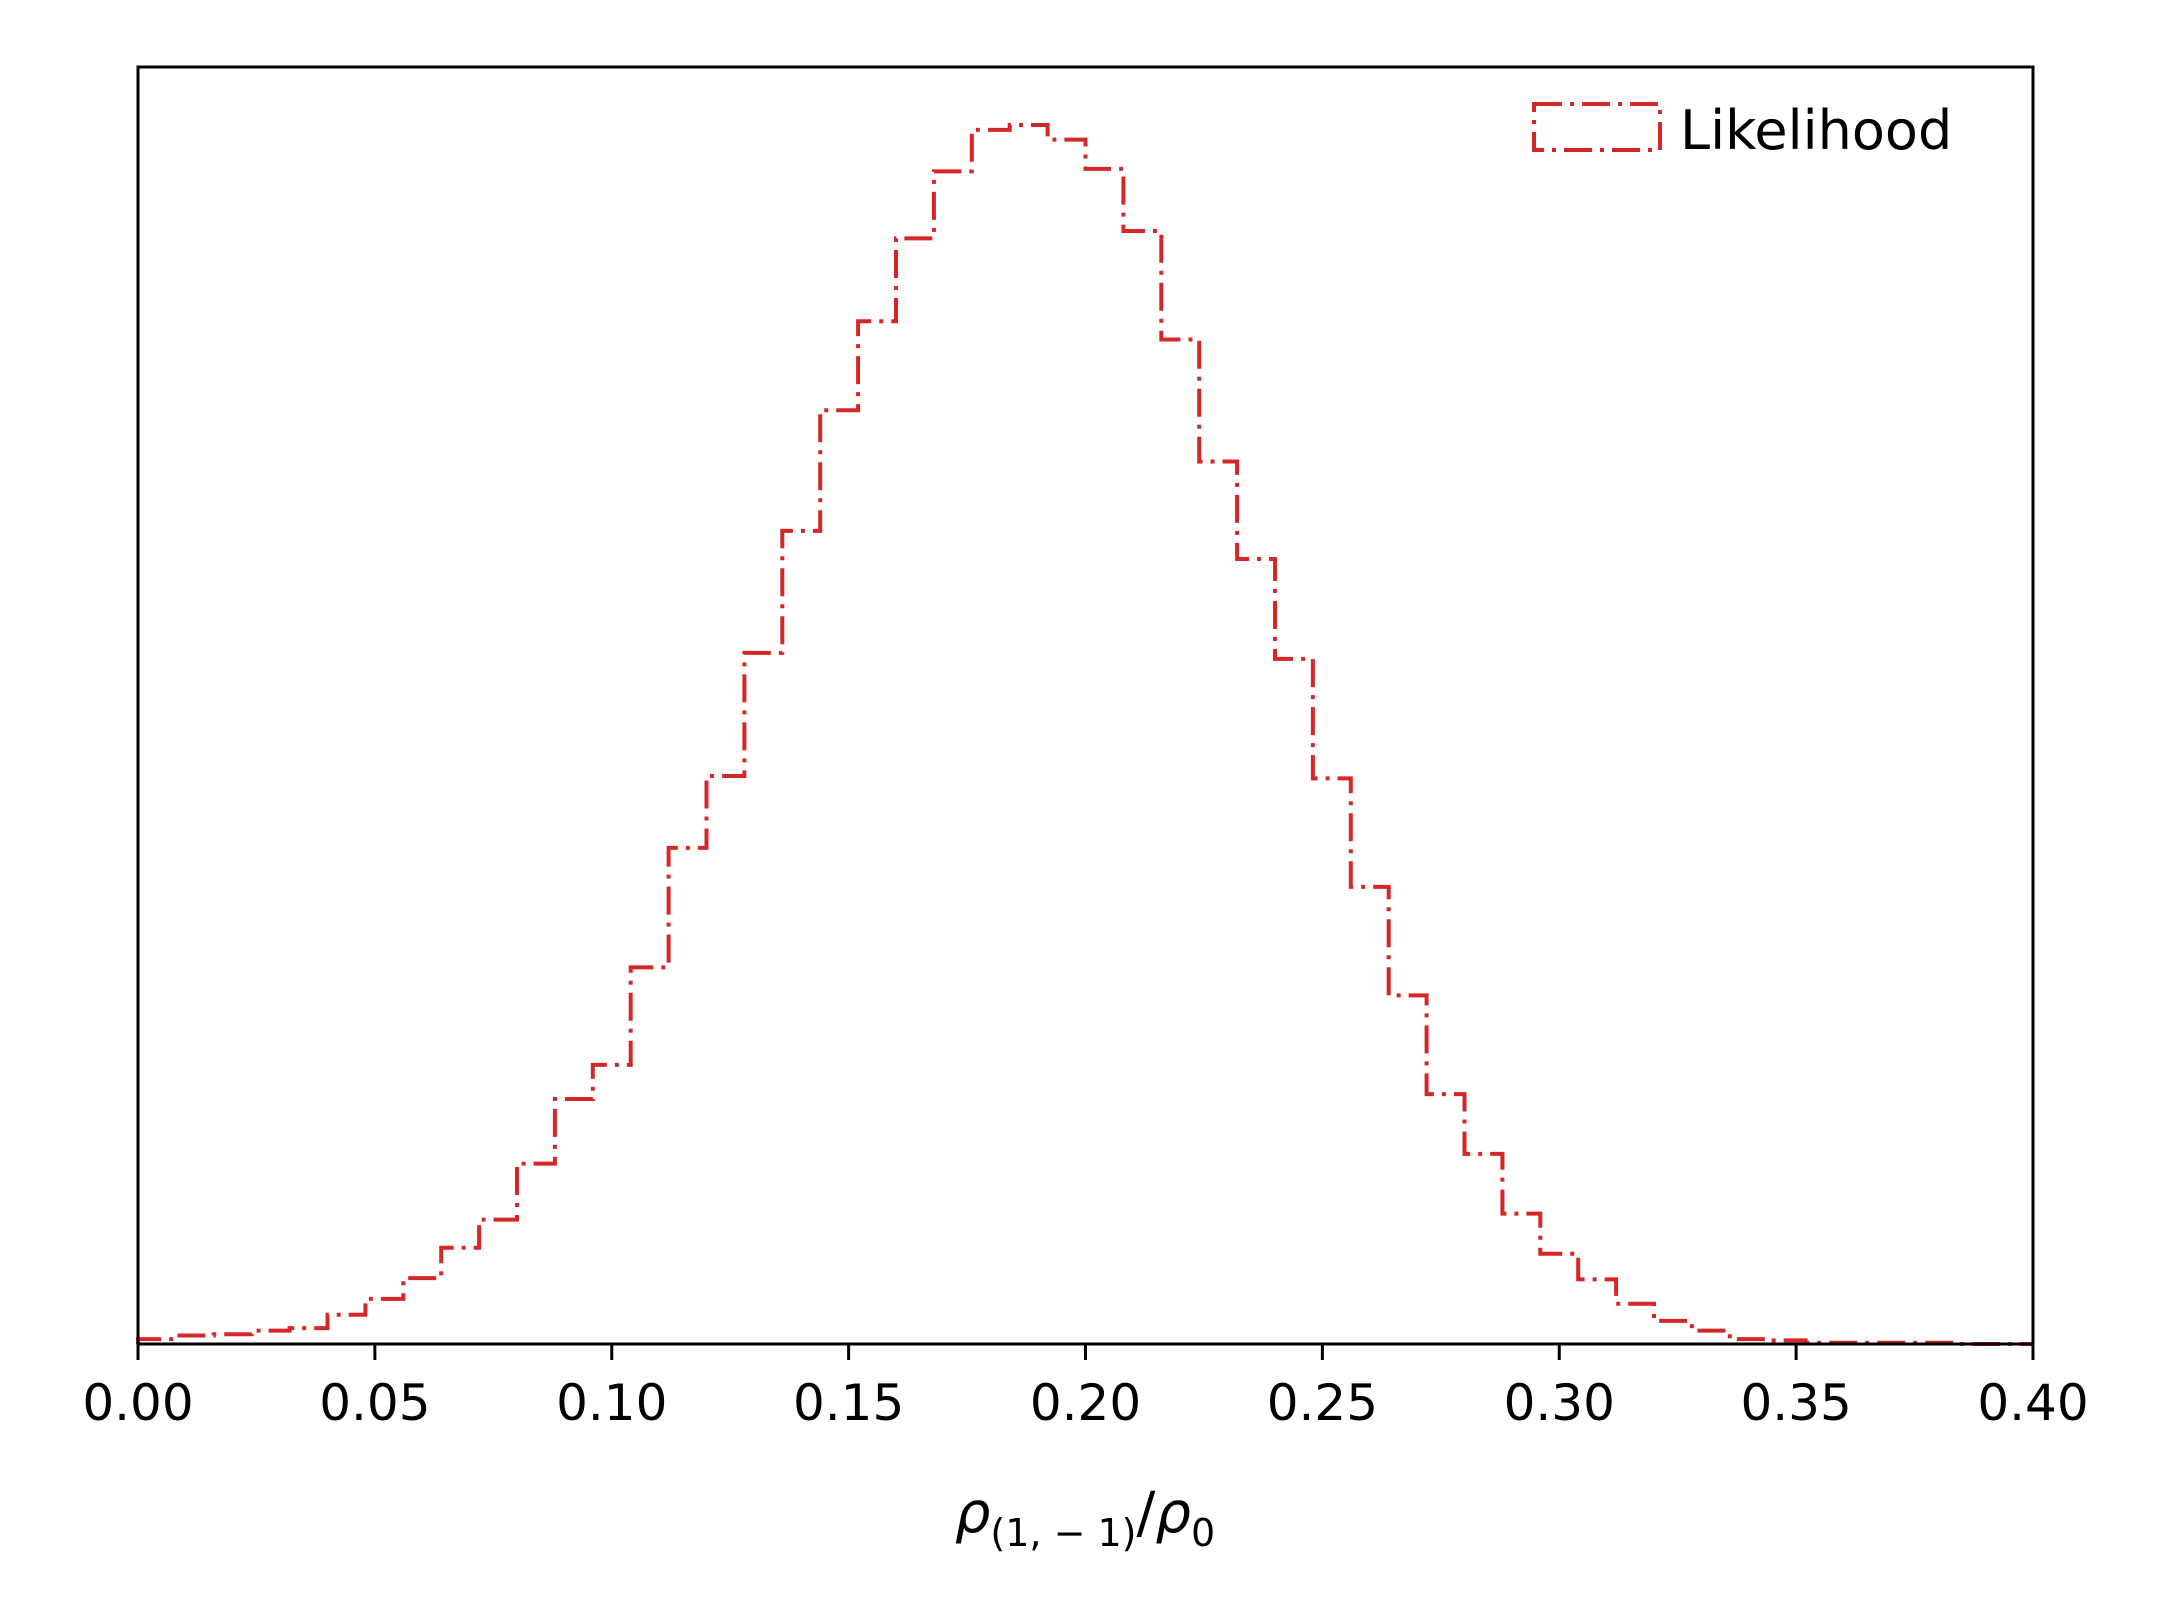 Image resolution: width=2160 pixels, height=1619 pixels. Describe the element at coordinates (848, 1403) in the screenshot. I see `x-tick-label: 0.15` at that location.